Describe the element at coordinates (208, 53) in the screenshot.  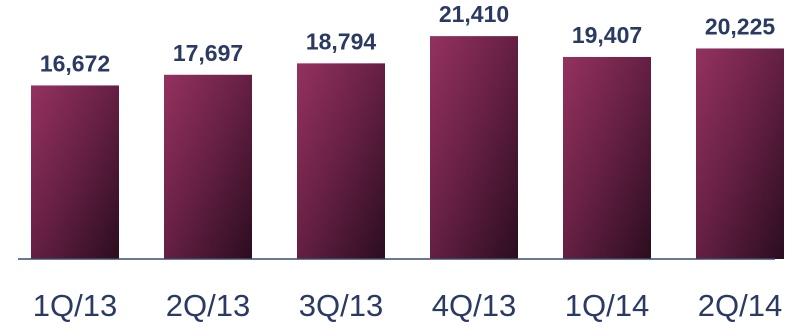
I see `value-label: 17,697` at that location.